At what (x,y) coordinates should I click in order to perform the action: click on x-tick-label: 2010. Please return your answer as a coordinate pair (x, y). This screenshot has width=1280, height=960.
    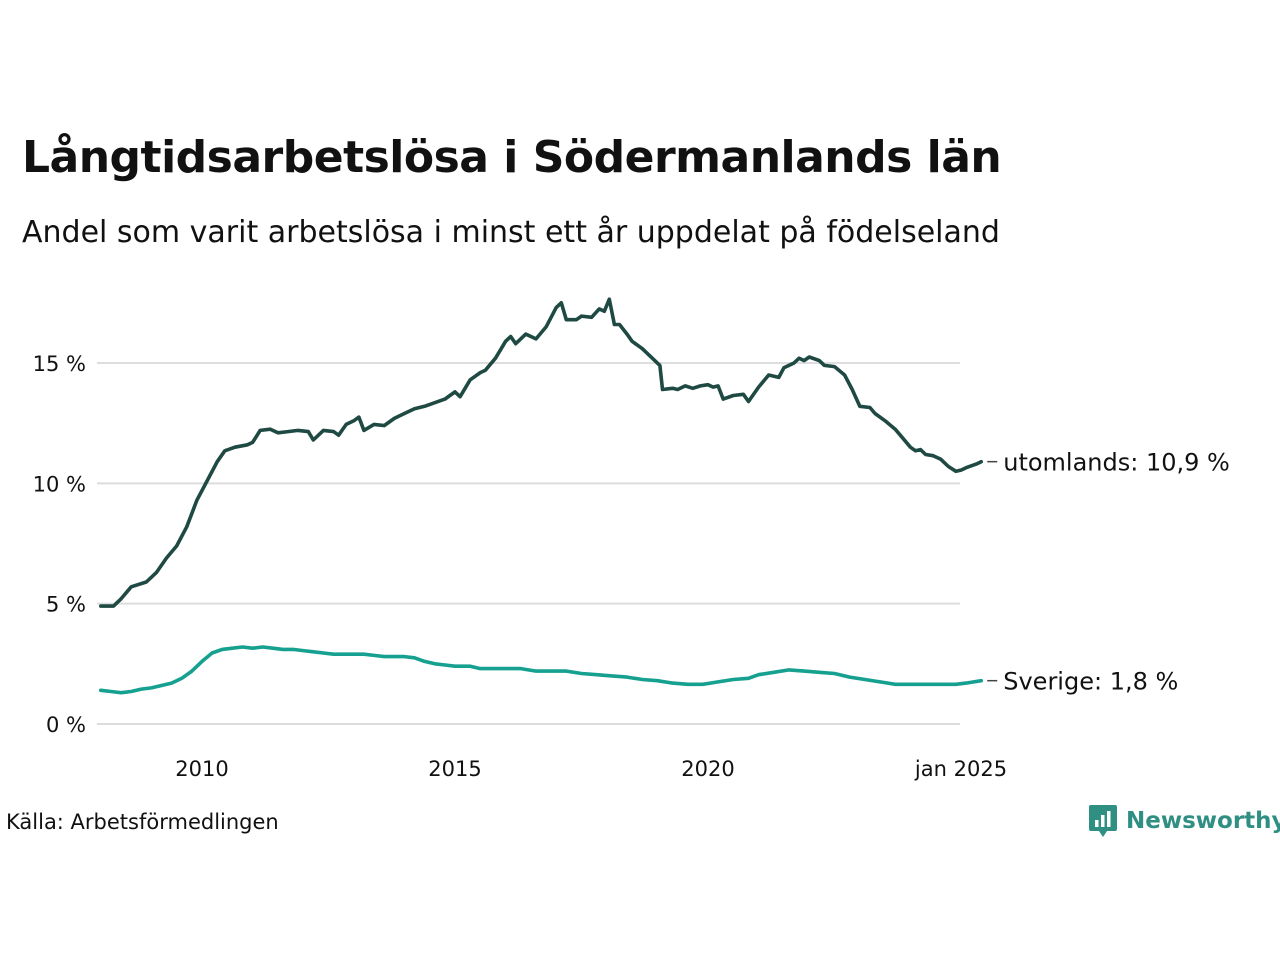
    Looking at the image, I should click on (201, 769).